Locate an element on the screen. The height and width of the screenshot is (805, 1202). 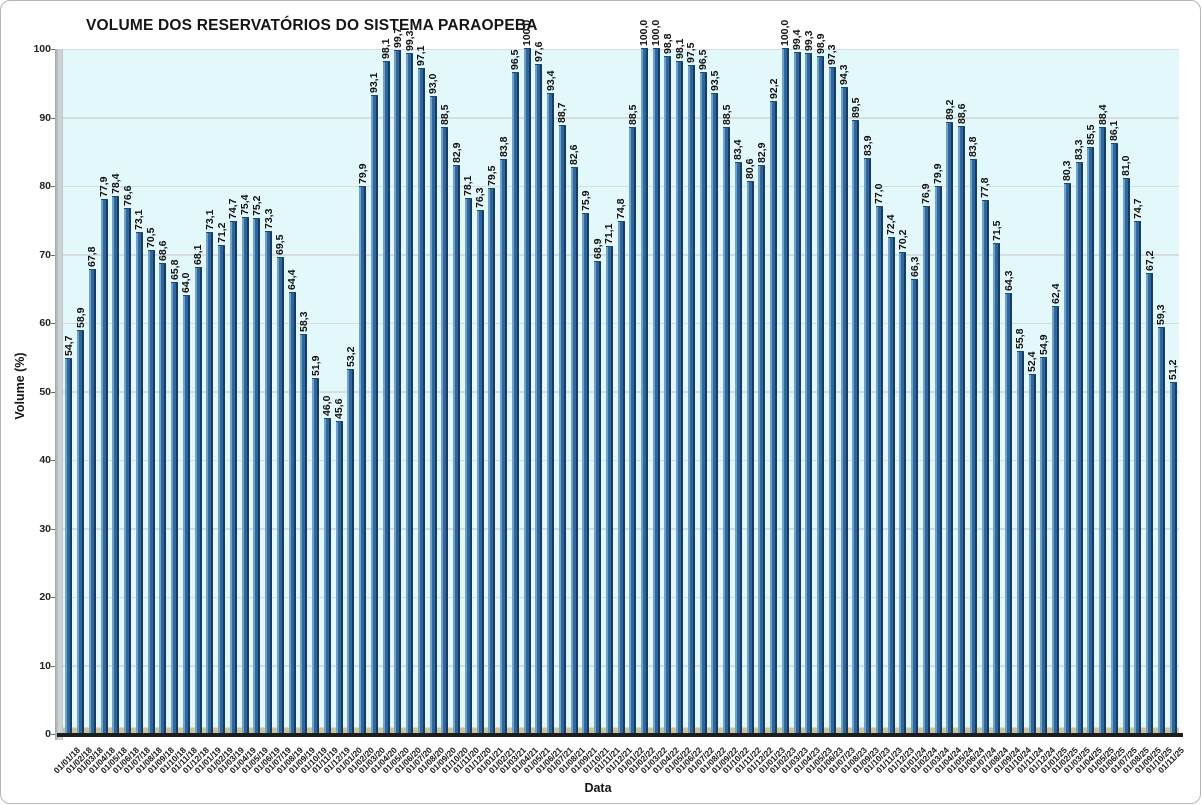
bar-value-label: 54,9 is located at coordinates (1043, 344).